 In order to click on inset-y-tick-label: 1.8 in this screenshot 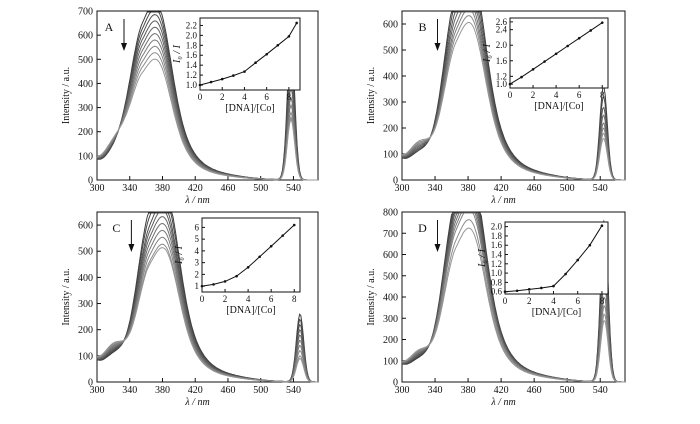, I will do `click(497, 236)`.